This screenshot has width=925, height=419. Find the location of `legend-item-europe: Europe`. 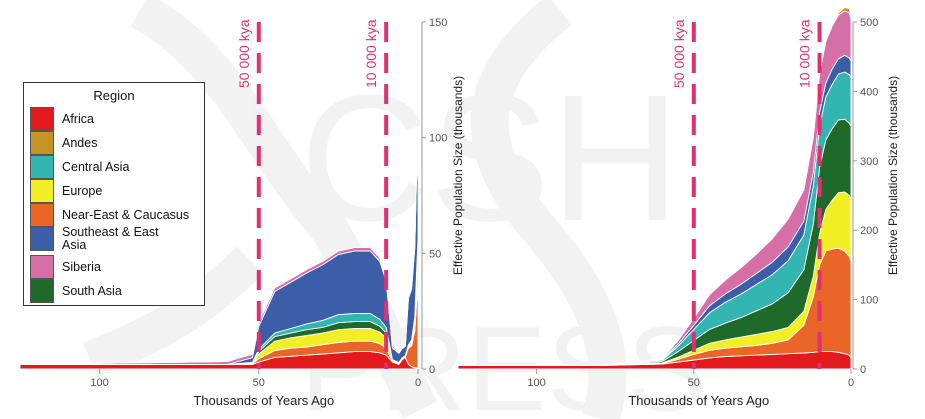

legend-item-europe: Europe is located at coordinates (66, 191).